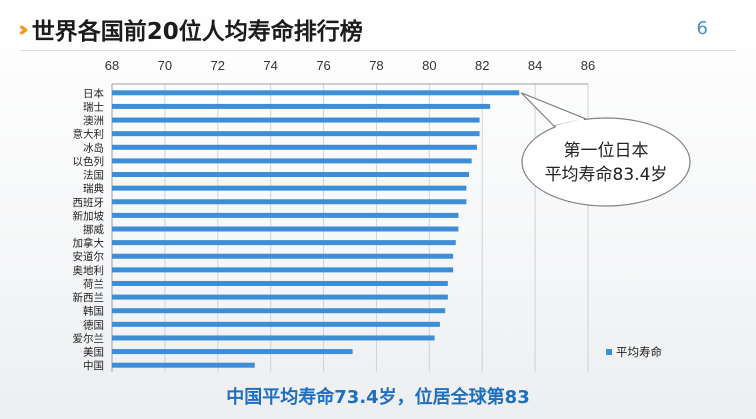  Describe the element at coordinates (93, 283) in the screenshot. I see `y-tick-label: 荷兰` at that location.